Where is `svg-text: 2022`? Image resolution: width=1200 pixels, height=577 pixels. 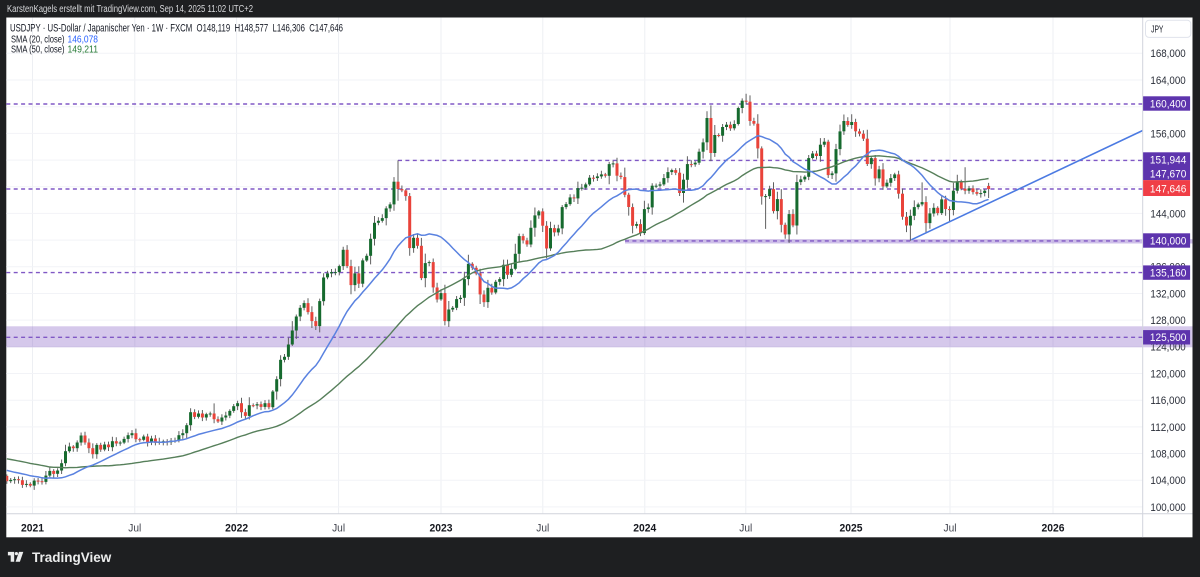
svg-text: 2022 is located at coordinates (236, 529).